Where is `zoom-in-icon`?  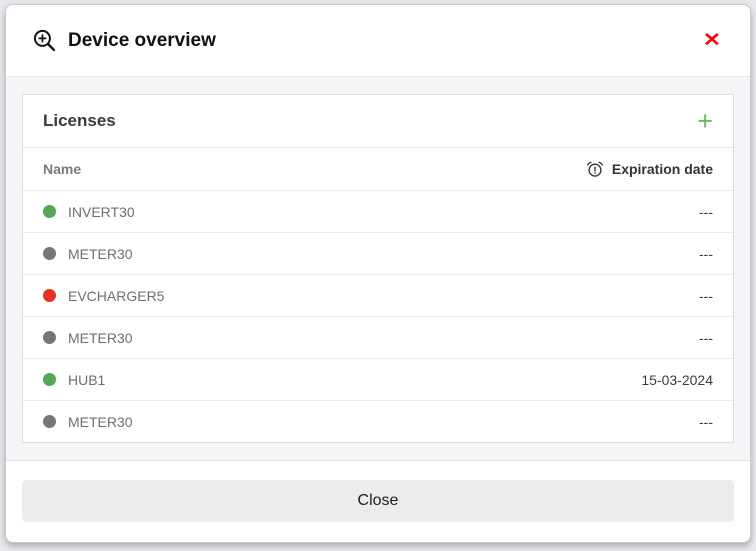
zoom-in-icon is located at coordinates (44, 40).